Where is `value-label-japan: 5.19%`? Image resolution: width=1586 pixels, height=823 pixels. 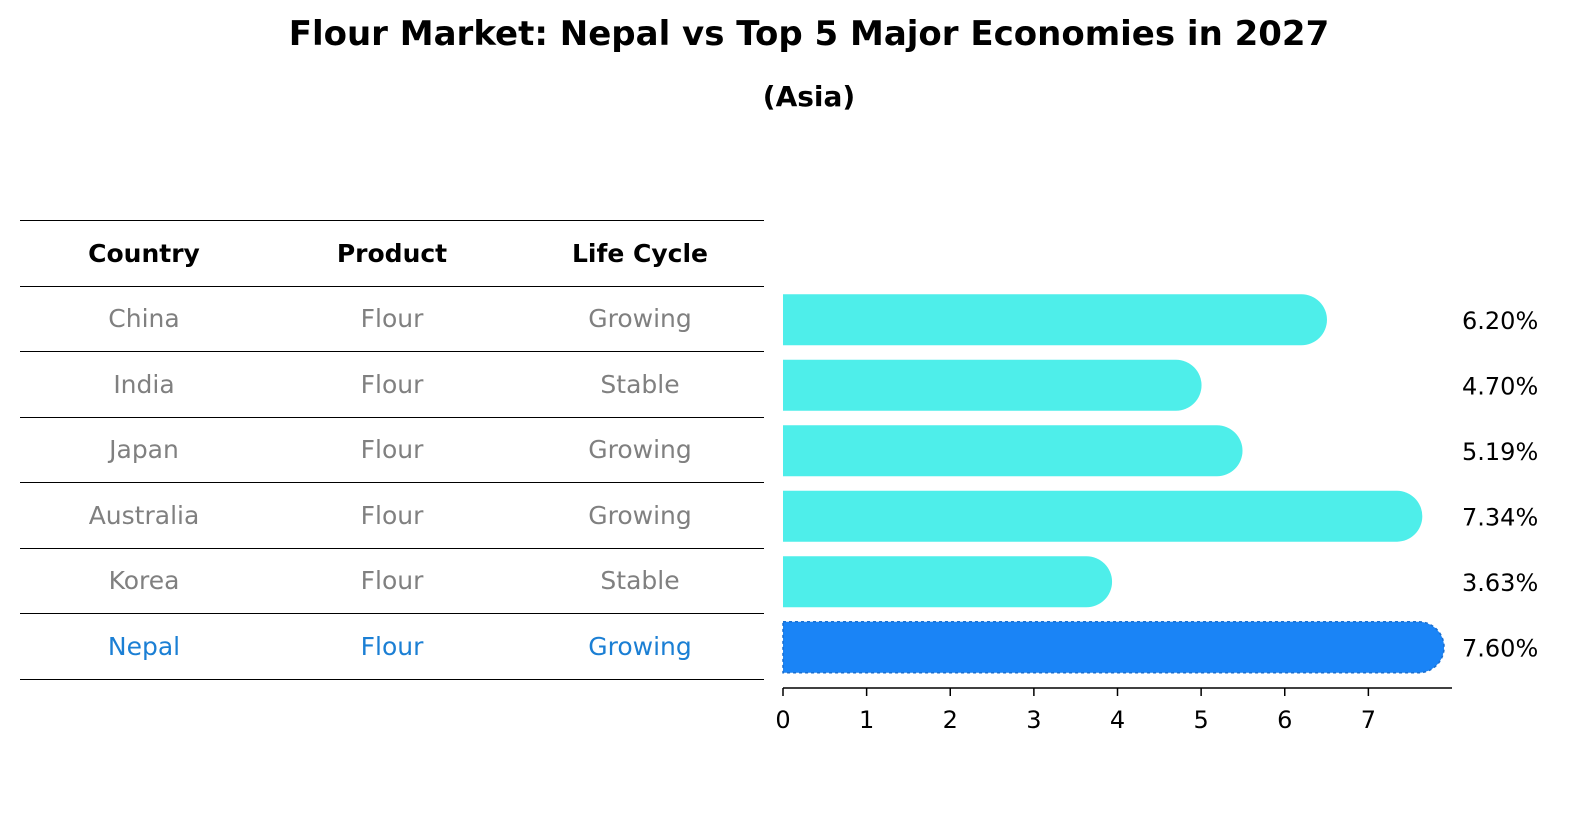 value-label-japan: 5.19% is located at coordinates (1500, 452).